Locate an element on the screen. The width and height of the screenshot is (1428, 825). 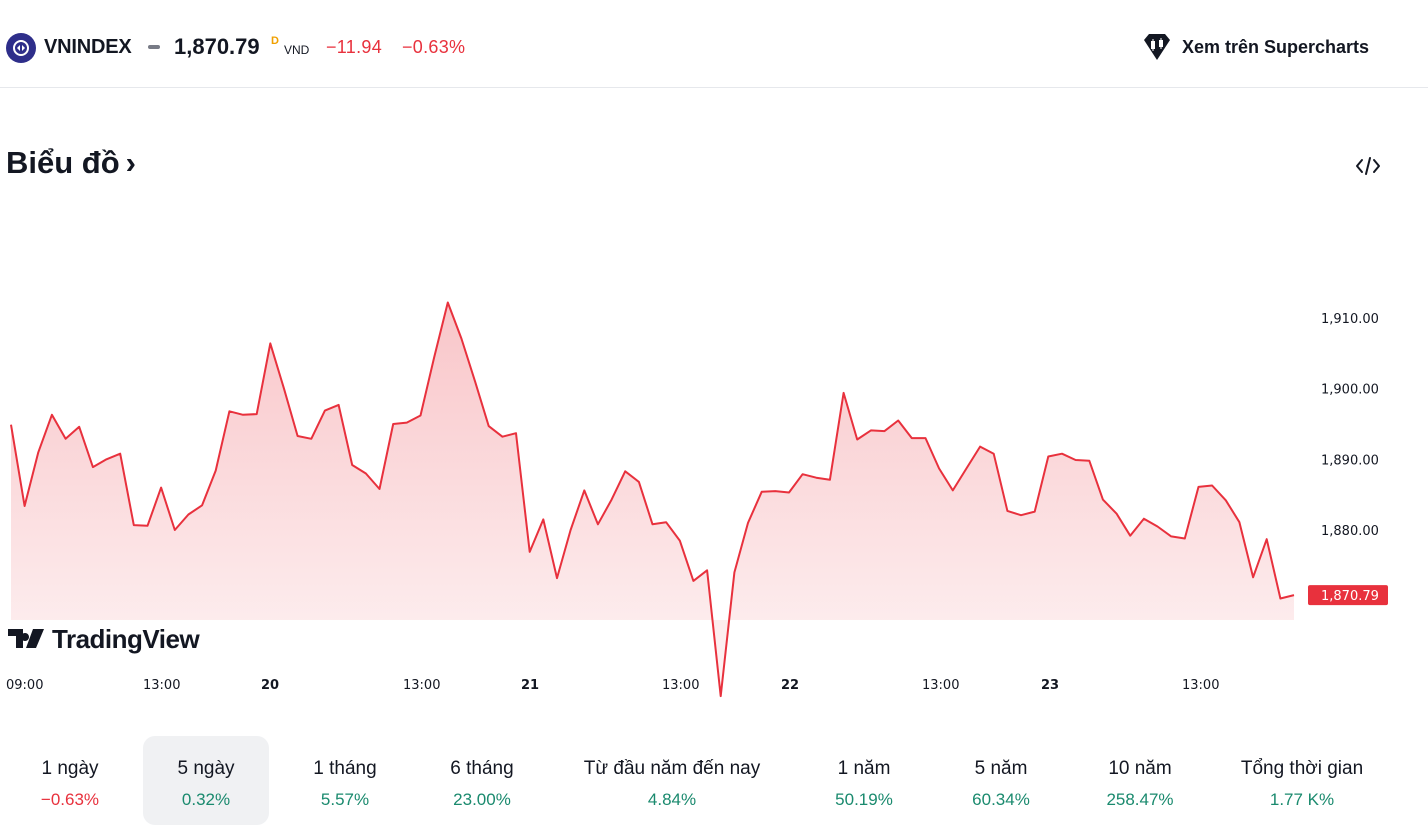
period-label: 10 năm is located at coordinates (1140, 768).